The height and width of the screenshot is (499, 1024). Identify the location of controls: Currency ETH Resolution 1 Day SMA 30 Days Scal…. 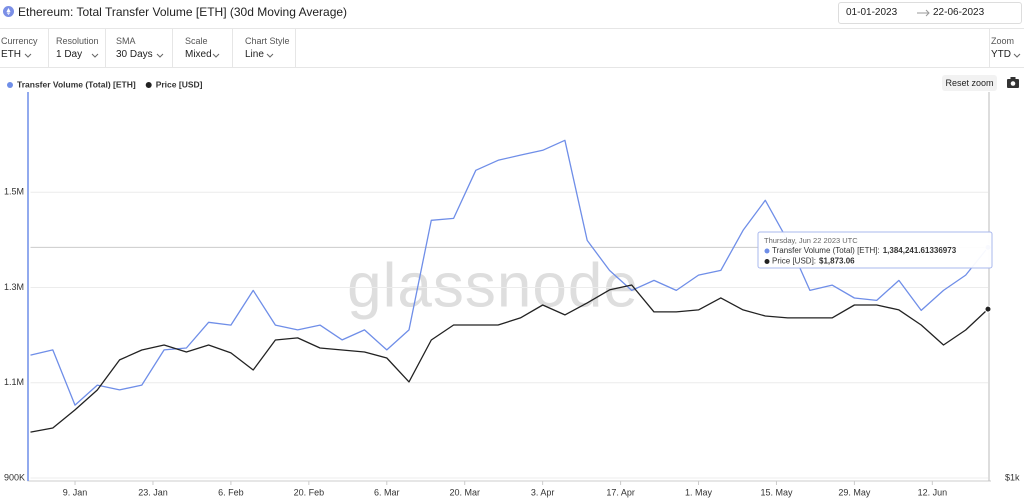
(512, 48).